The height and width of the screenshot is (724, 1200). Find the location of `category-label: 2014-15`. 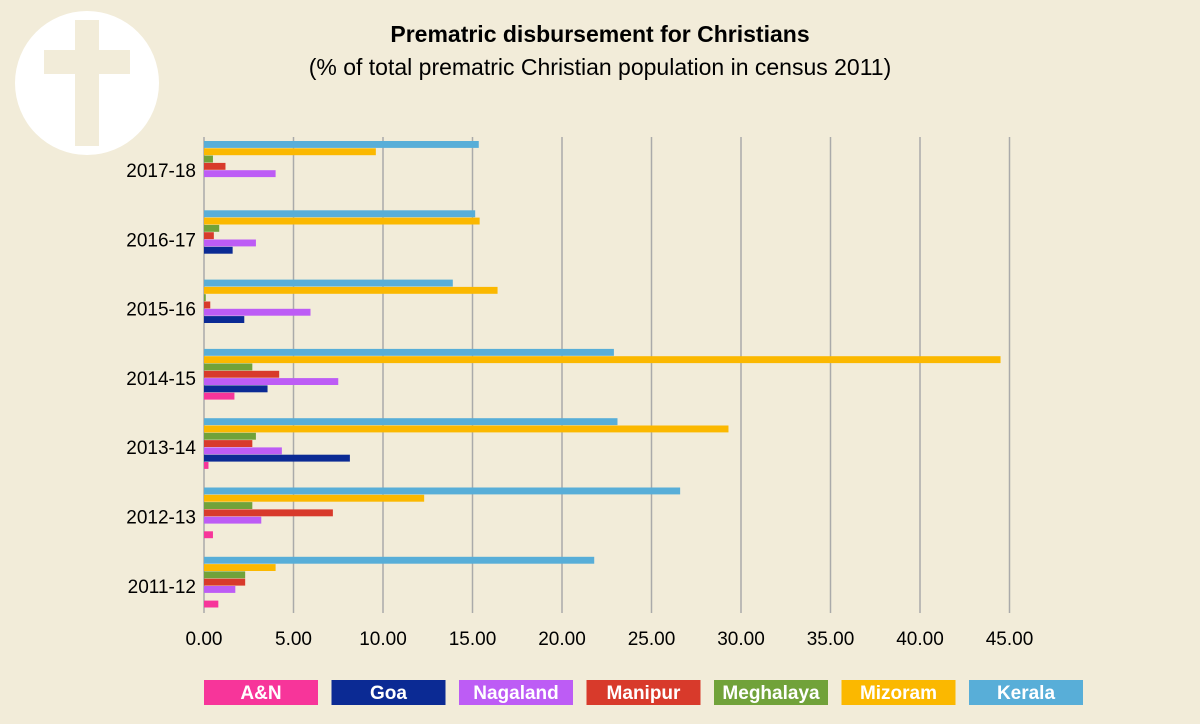

category-label: 2014-15 is located at coordinates (161, 379).